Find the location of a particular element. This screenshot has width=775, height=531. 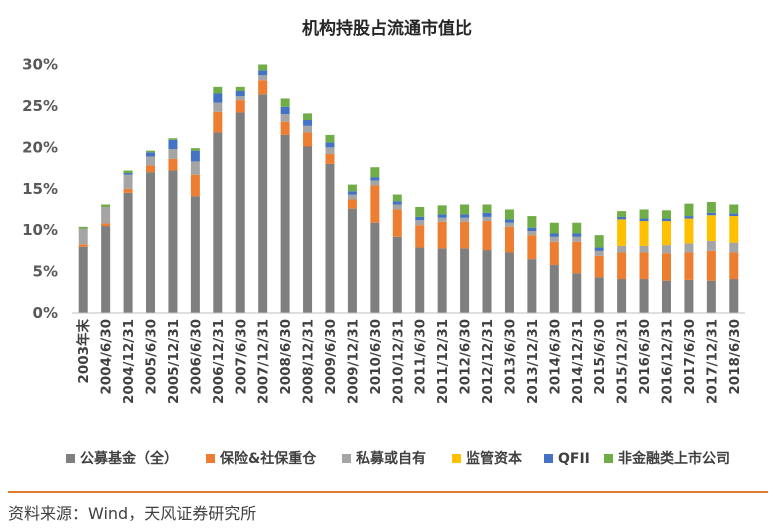

x-tick-label: 2016/12/31 is located at coordinates (667, 361).